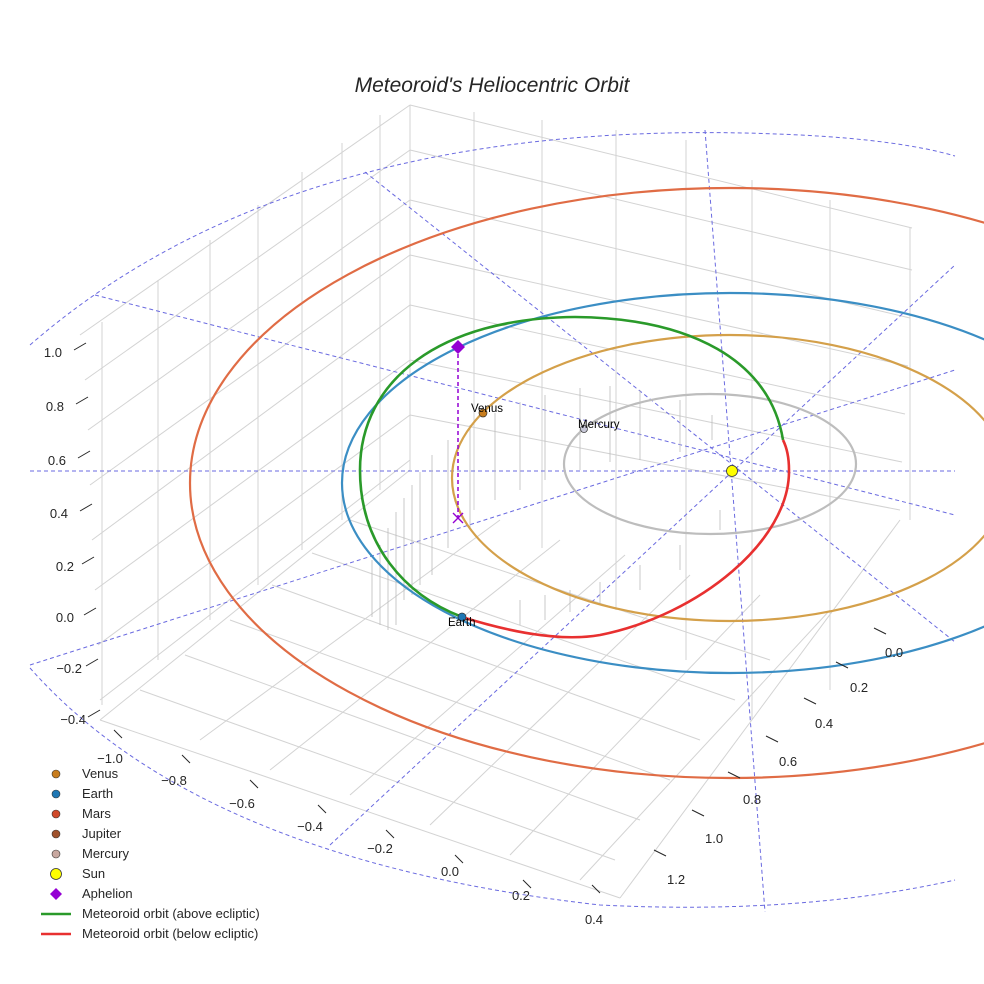 The image size is (984, 984). What do you see at coordinates (59, 513) in the screenshot?
I see `z-tick-label: 0.4` at bounding box center [59, 513].